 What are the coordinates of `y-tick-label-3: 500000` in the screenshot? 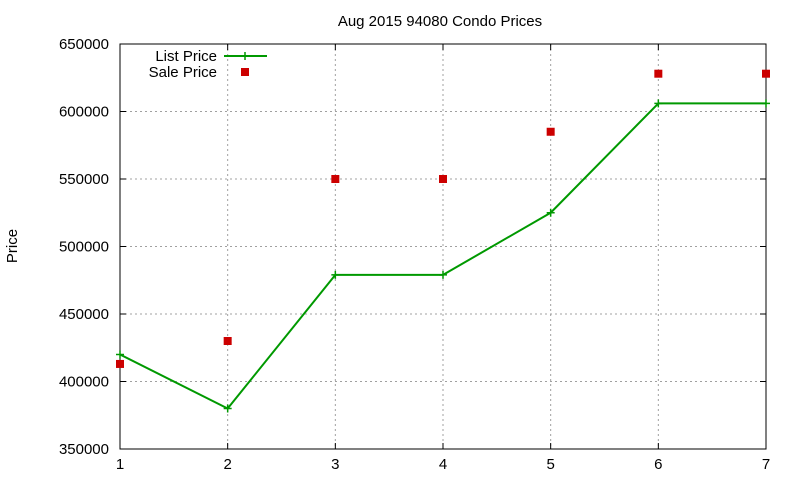 It's located at (84, 247).